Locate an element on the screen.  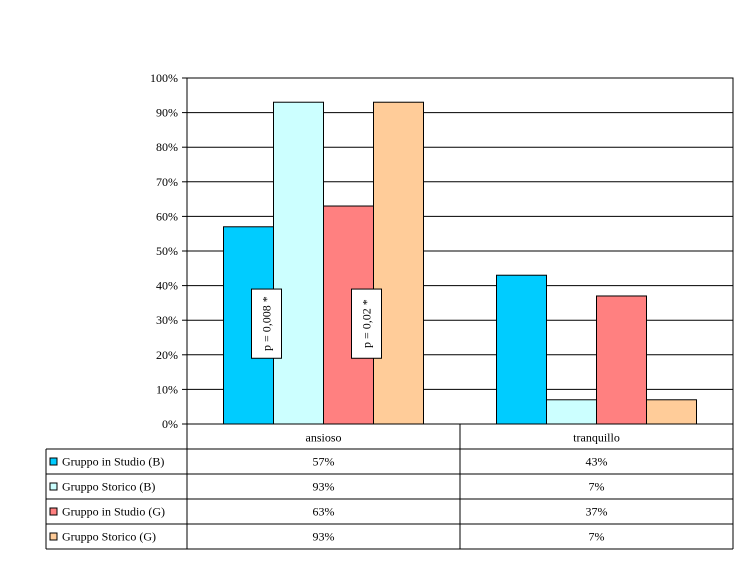
annotation-label: p = 0,008 * is located at coordinates (267, 323).